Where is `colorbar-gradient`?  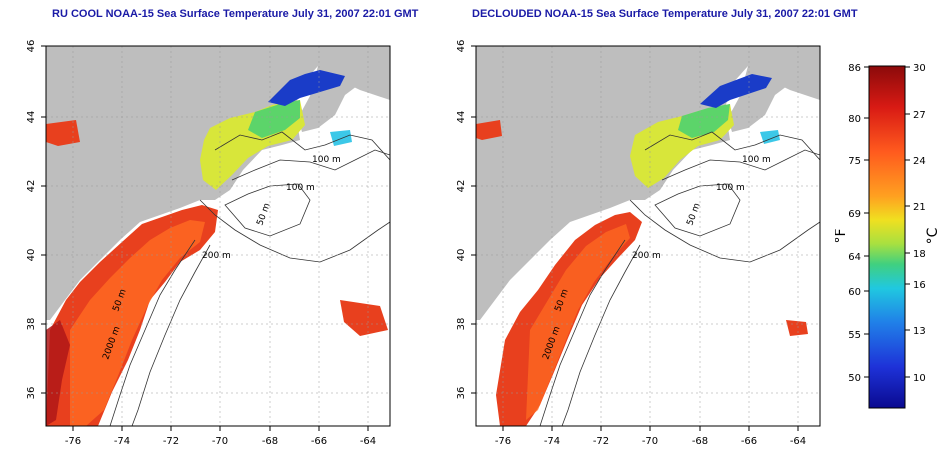
colorbar-gradient is located at coordinates (887, 237).